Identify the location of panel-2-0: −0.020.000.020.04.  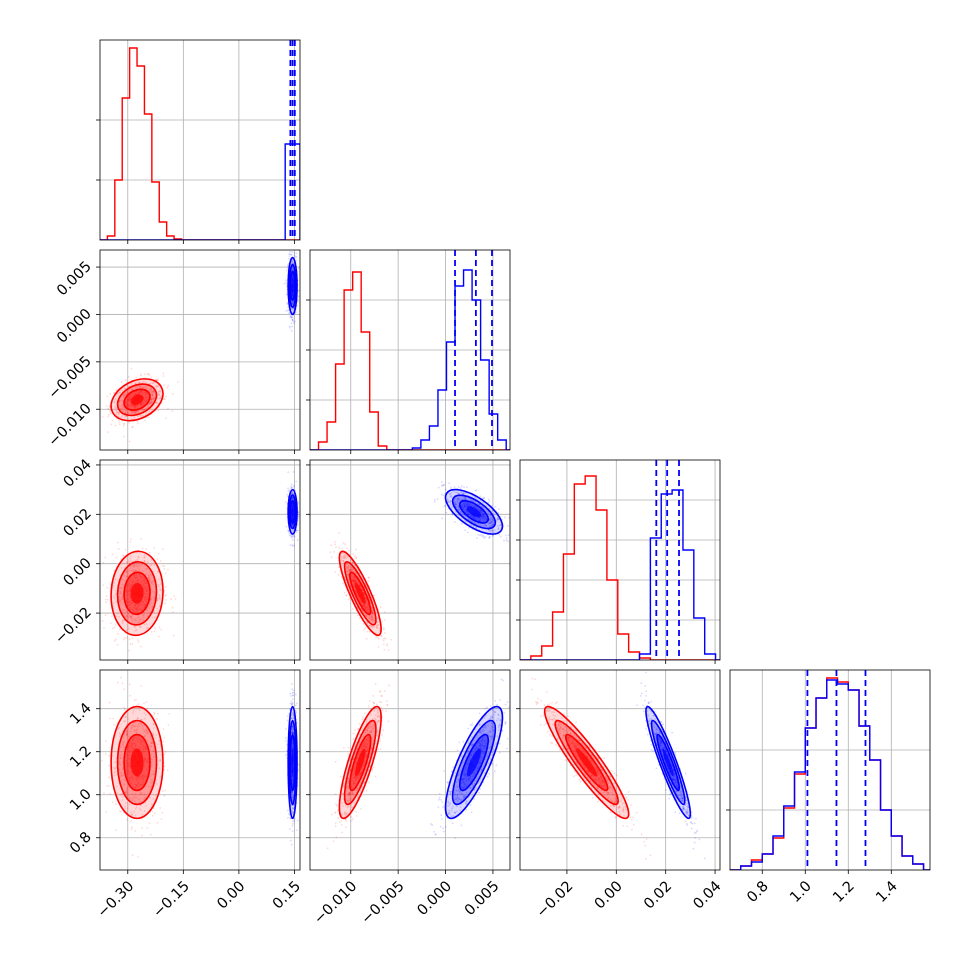
(176, 560).